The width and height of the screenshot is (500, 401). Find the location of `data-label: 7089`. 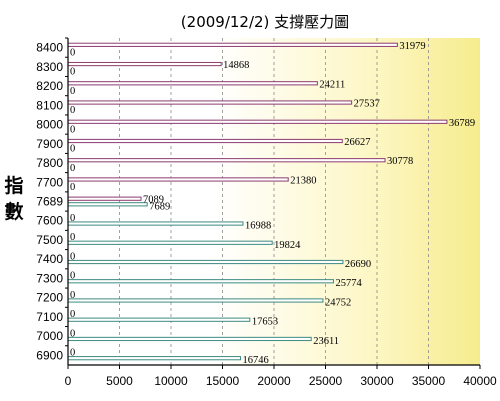

data-label: 7089 is located at coordinates (153, 200).